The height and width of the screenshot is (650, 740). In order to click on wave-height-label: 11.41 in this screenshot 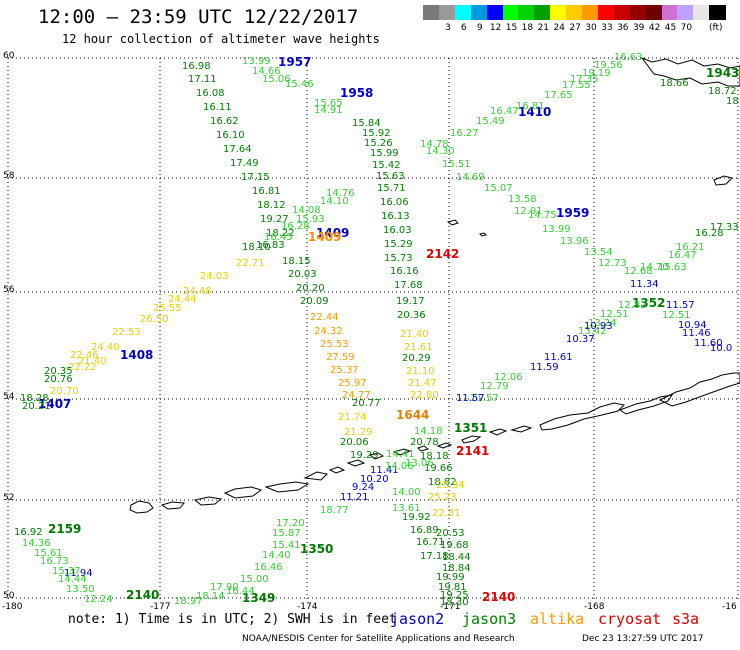, I will do `click(384, 470)`.